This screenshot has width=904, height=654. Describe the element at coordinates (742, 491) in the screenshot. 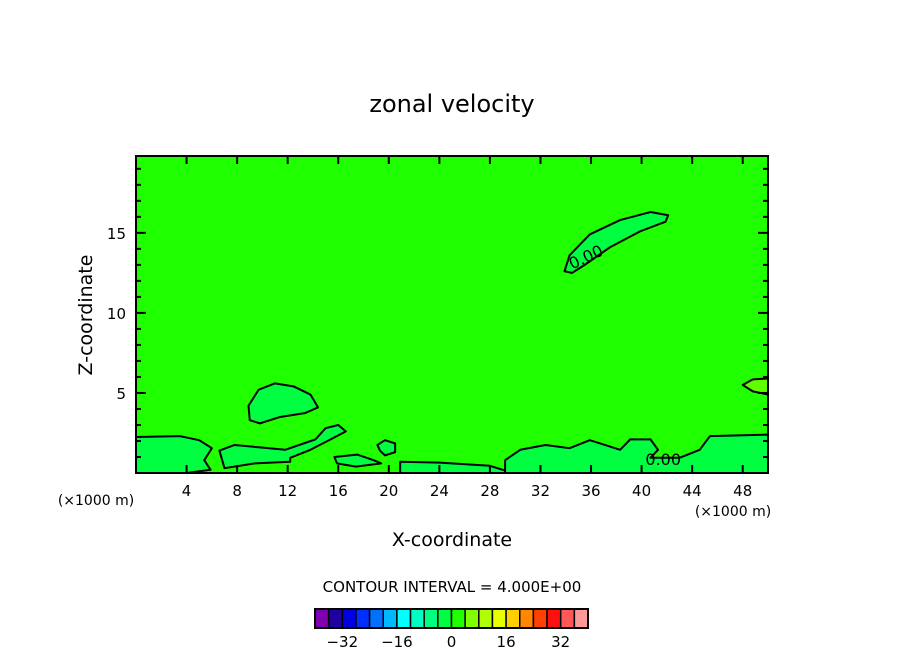

I see `x-tick-label: 48` at that location.